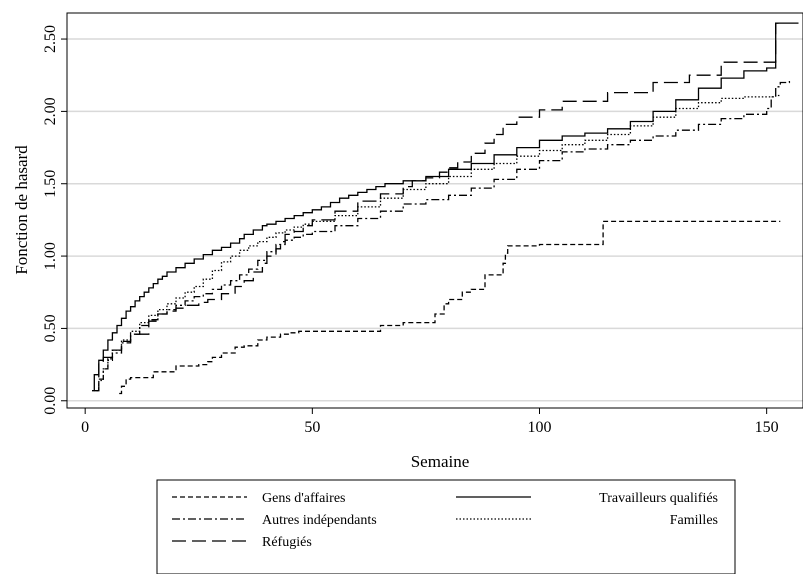 The height and width of the screenshot is (574, 803). I want to click on legend-label: Travailleurs qualifiés, so click(658, 498).